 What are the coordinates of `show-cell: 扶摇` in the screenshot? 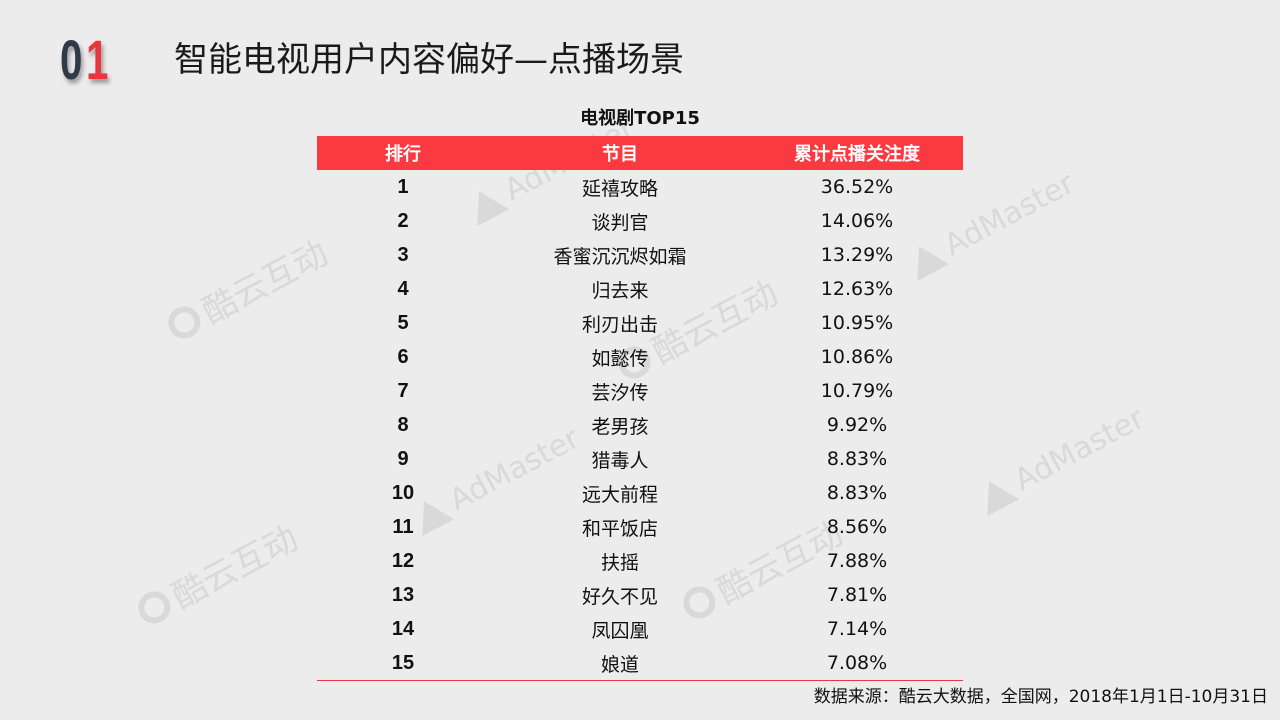 It's located at (619, 562).